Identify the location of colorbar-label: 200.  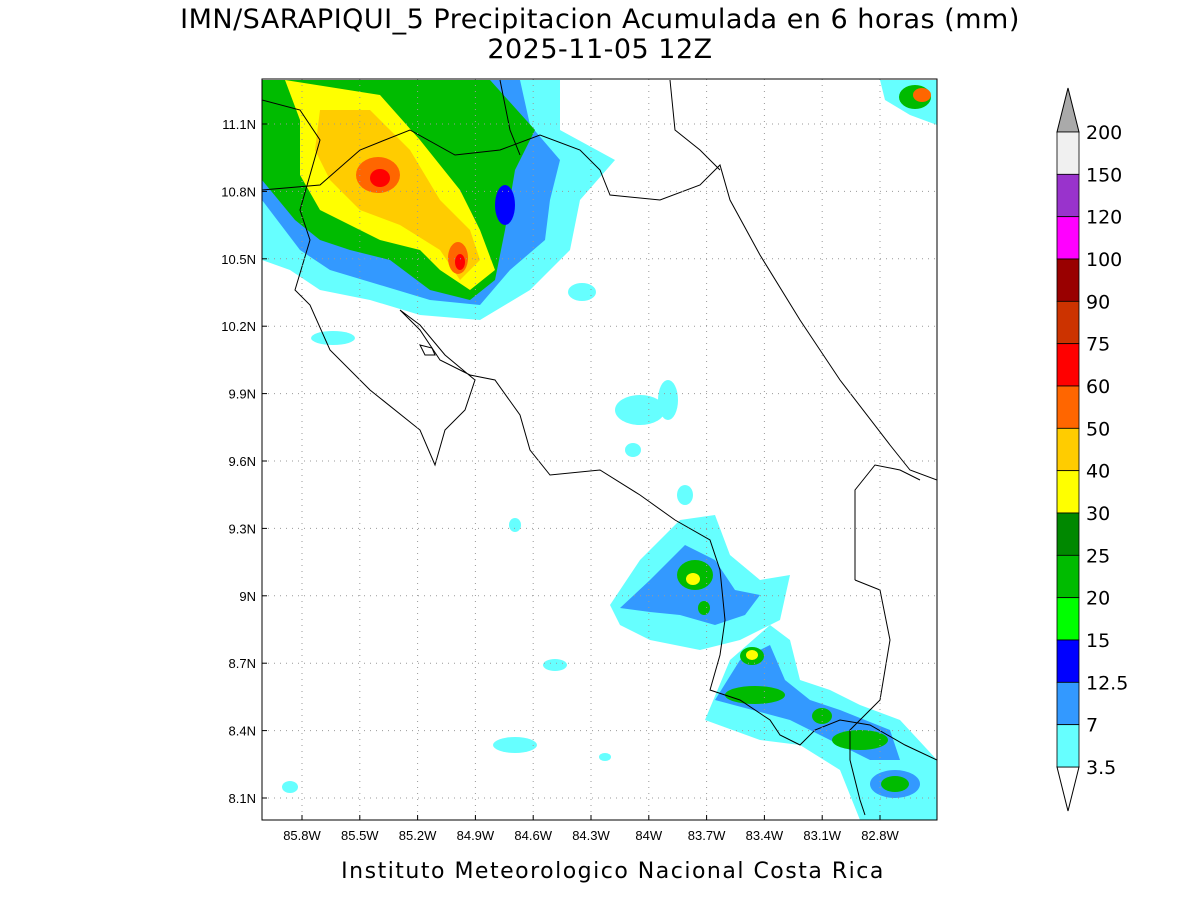
(1104, 133).